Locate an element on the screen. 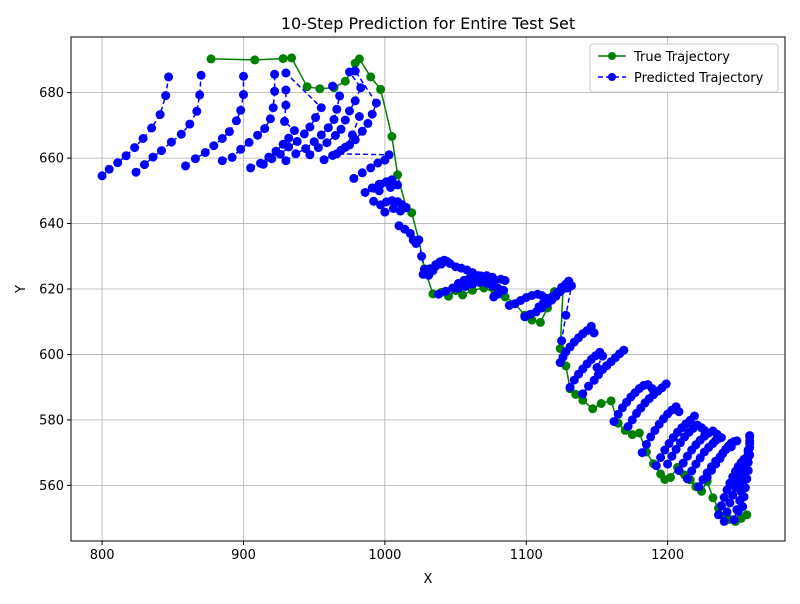 This screenshot has height=604, width=800. y-tick-label: 640 is located at coordinates (51, 224).